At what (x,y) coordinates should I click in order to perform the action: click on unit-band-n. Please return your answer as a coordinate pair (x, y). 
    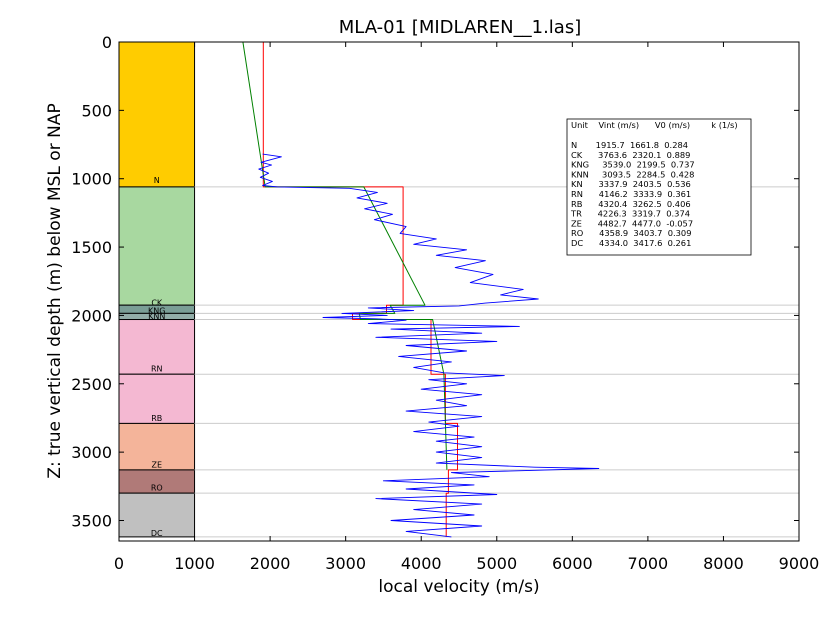
    Looking at the image, I should click on (157, 114).